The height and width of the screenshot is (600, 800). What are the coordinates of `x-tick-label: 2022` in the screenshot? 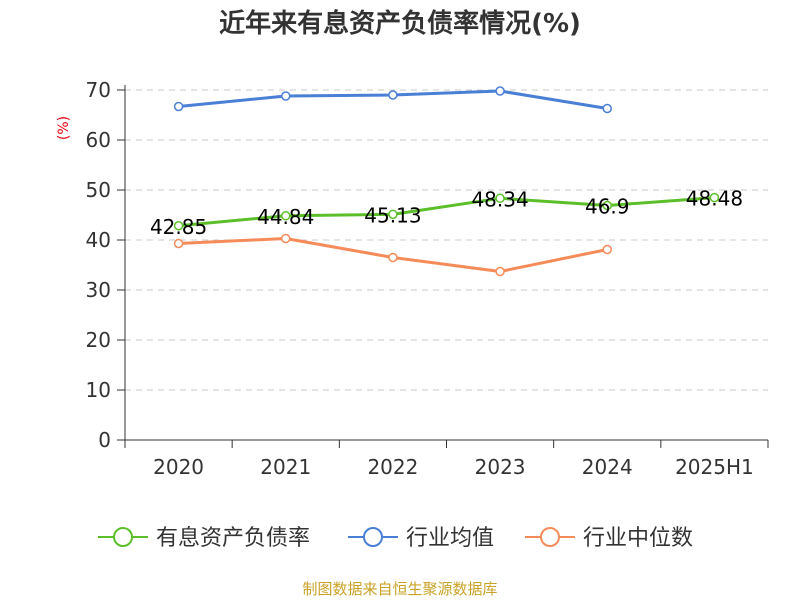 It's located at (392, 467).